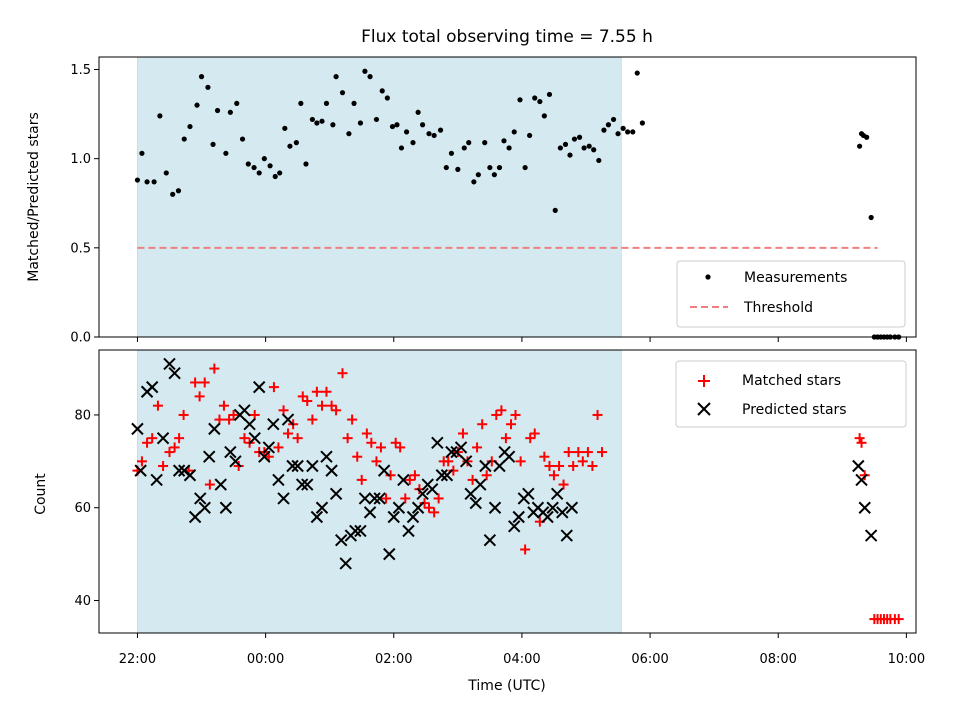  Describe the element at coordinates (506, 686) in the screenshot. I see `x-axis-label: Time (UTC)` at that location.